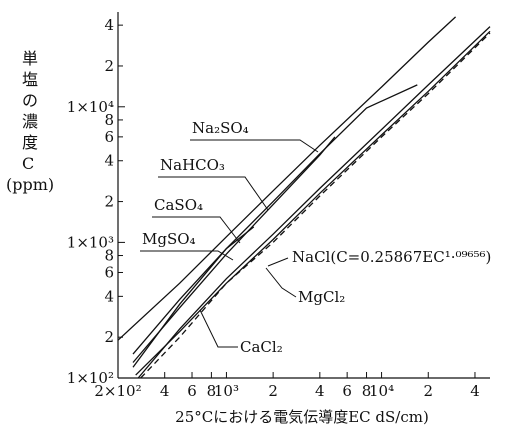  Describe the element at coordinates (321, 297) in the screenshot. I see `series-label-5: MgCl₂` at that location.